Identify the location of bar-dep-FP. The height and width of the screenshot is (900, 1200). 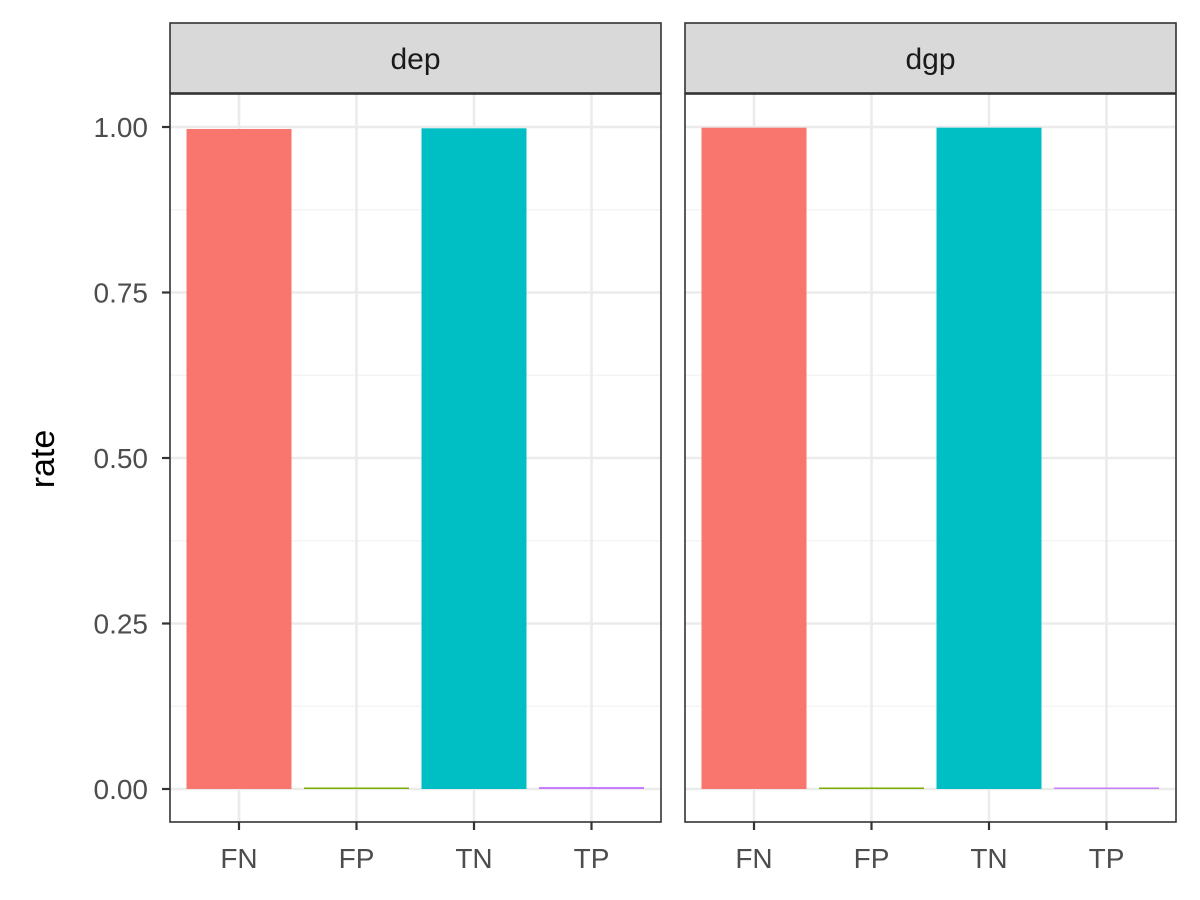
(356, 788).